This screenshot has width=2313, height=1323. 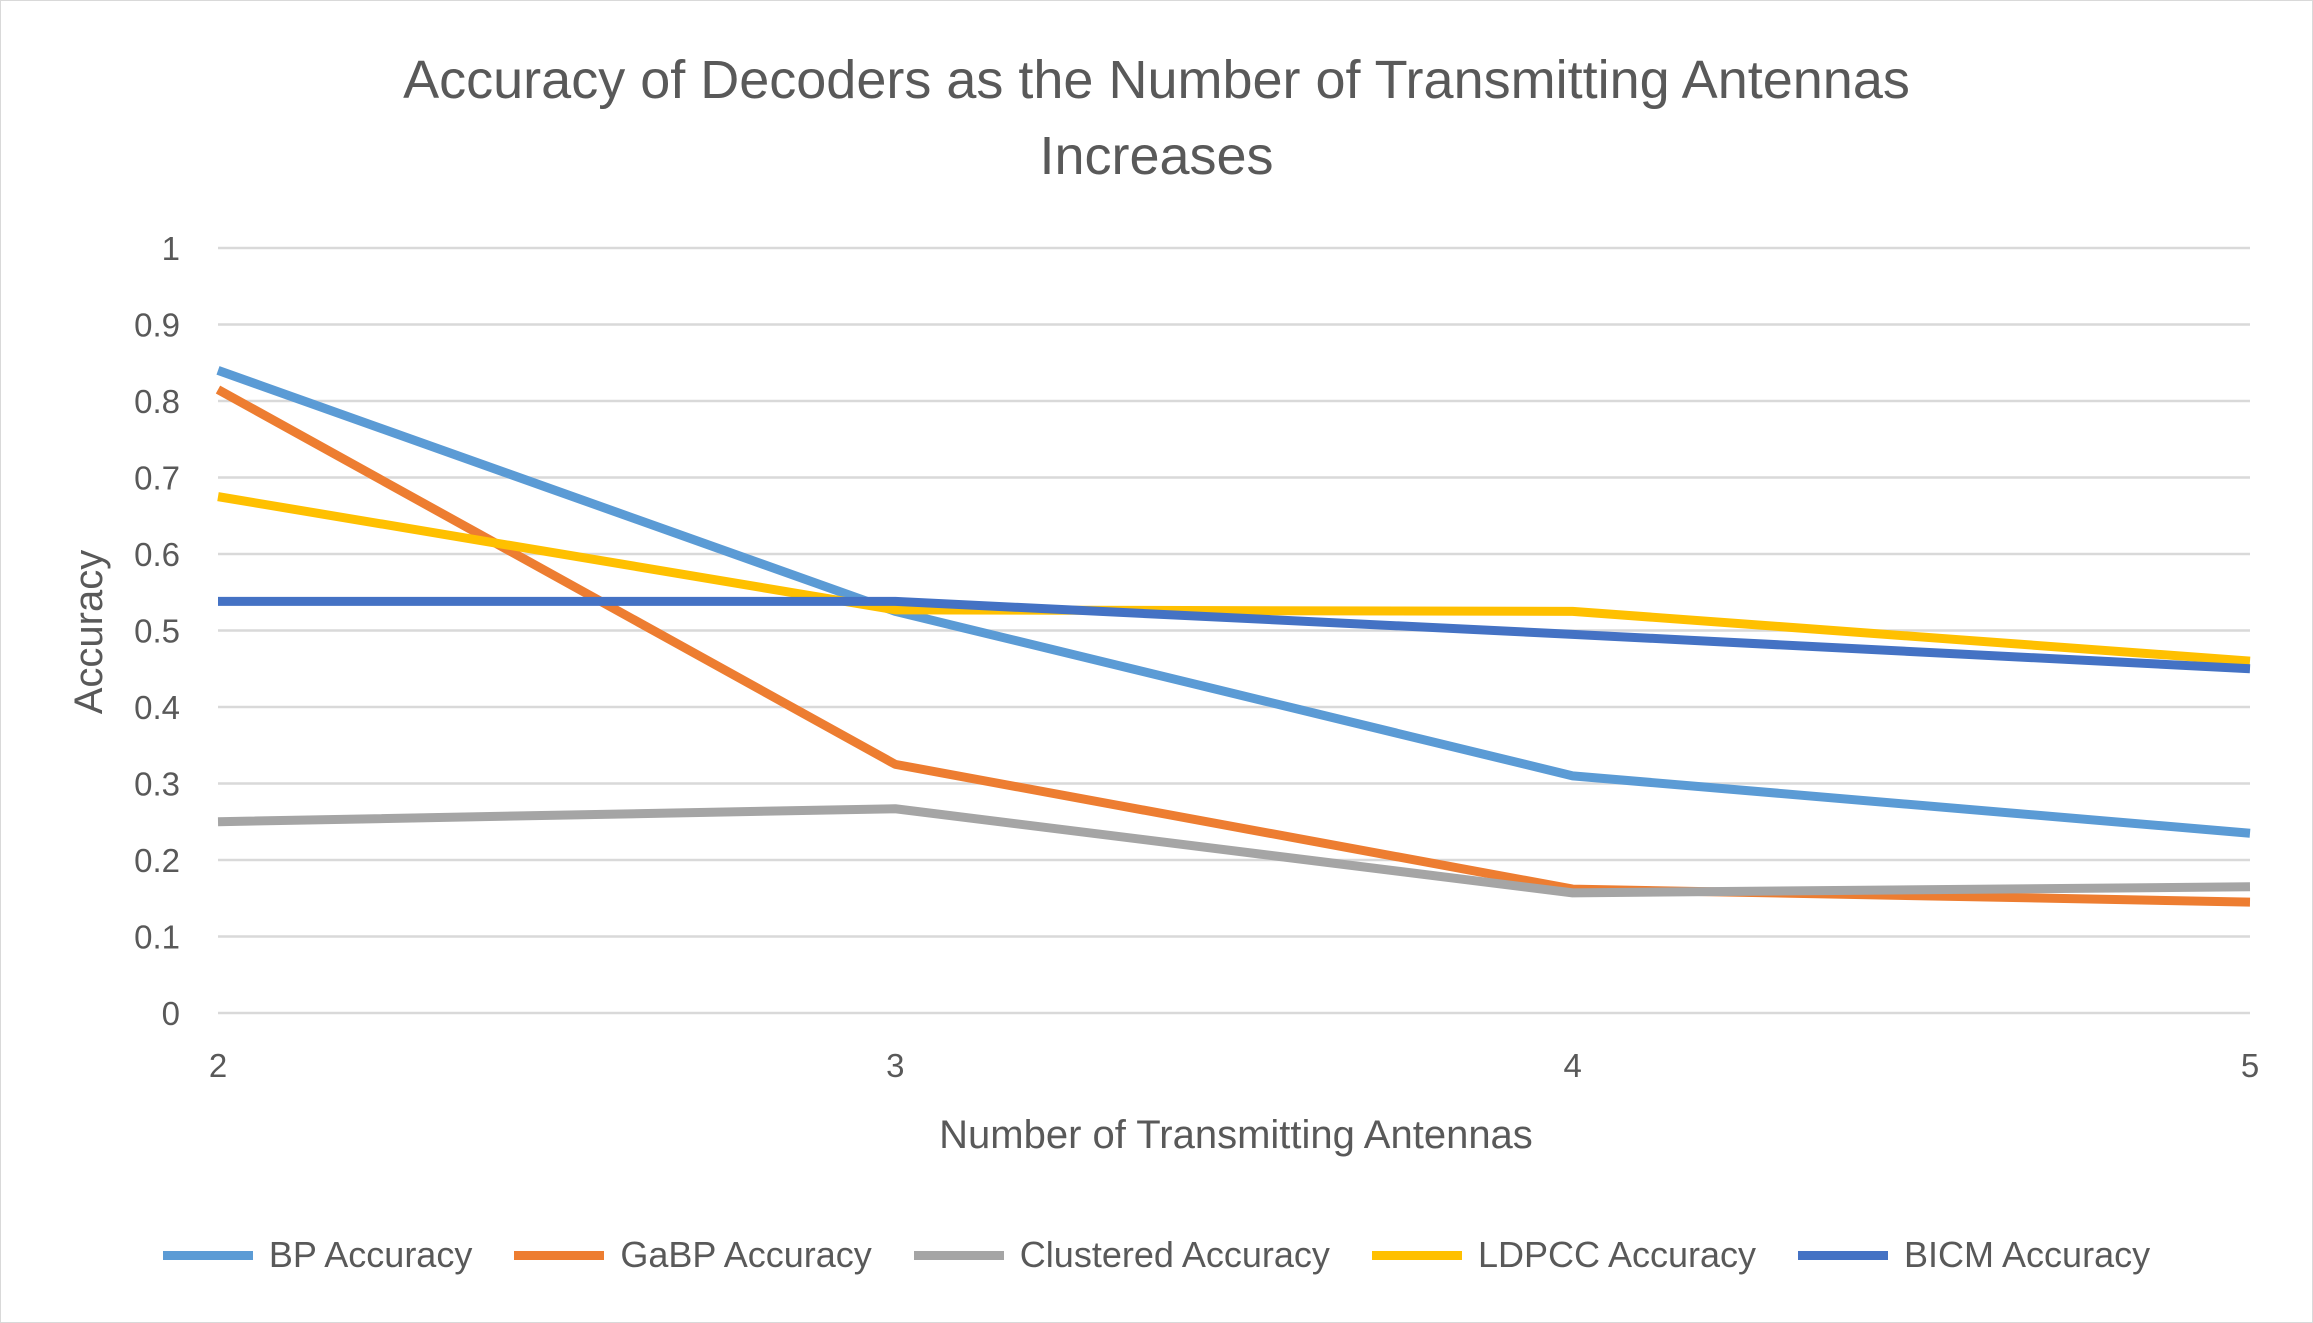 What do you see at coordinates (370, 1254) in the screenshot?
I see `legend-label: BP Accuracy` at bounding box center [370, 1254].